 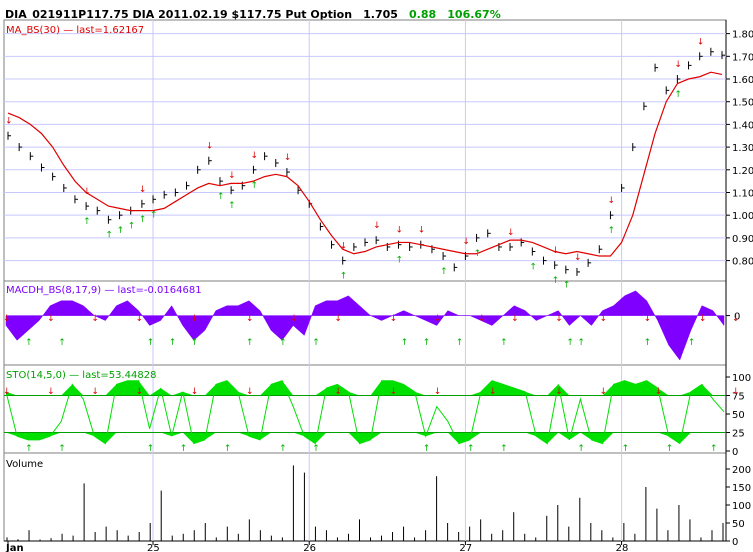 I want to click on volume-tick-label: 150, so click(x=741, y=488).